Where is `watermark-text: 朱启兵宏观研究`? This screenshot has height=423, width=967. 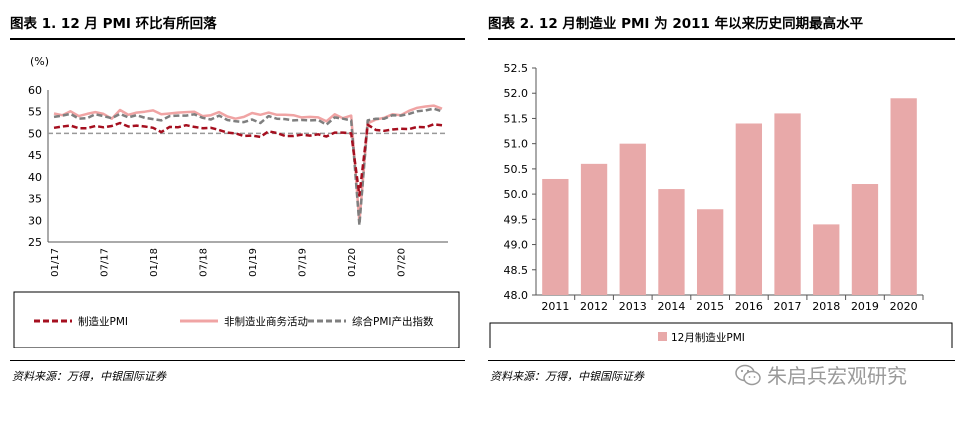 watermark-text: 朱启兵宏观研究 is located at coordinates (837, 376).